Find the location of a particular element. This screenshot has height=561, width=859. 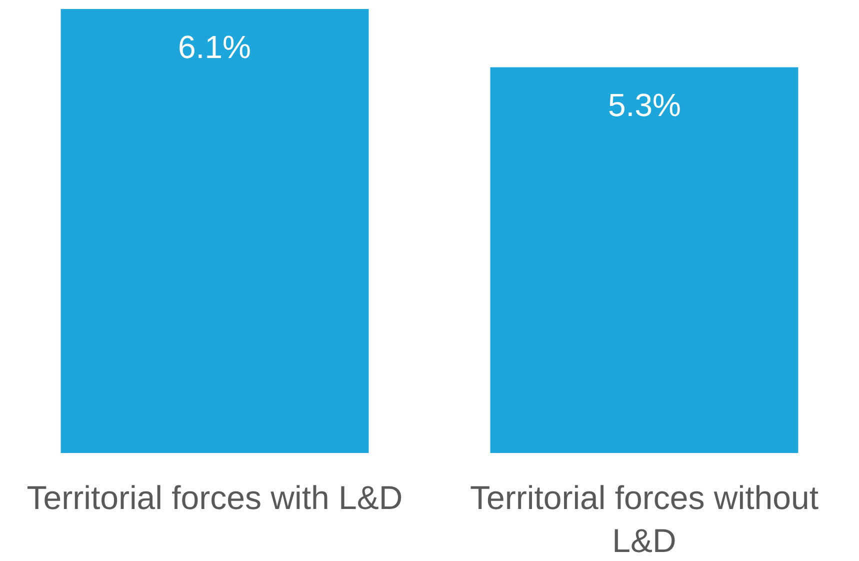

data-label: 5.3% is located at coordinates (644, 105).